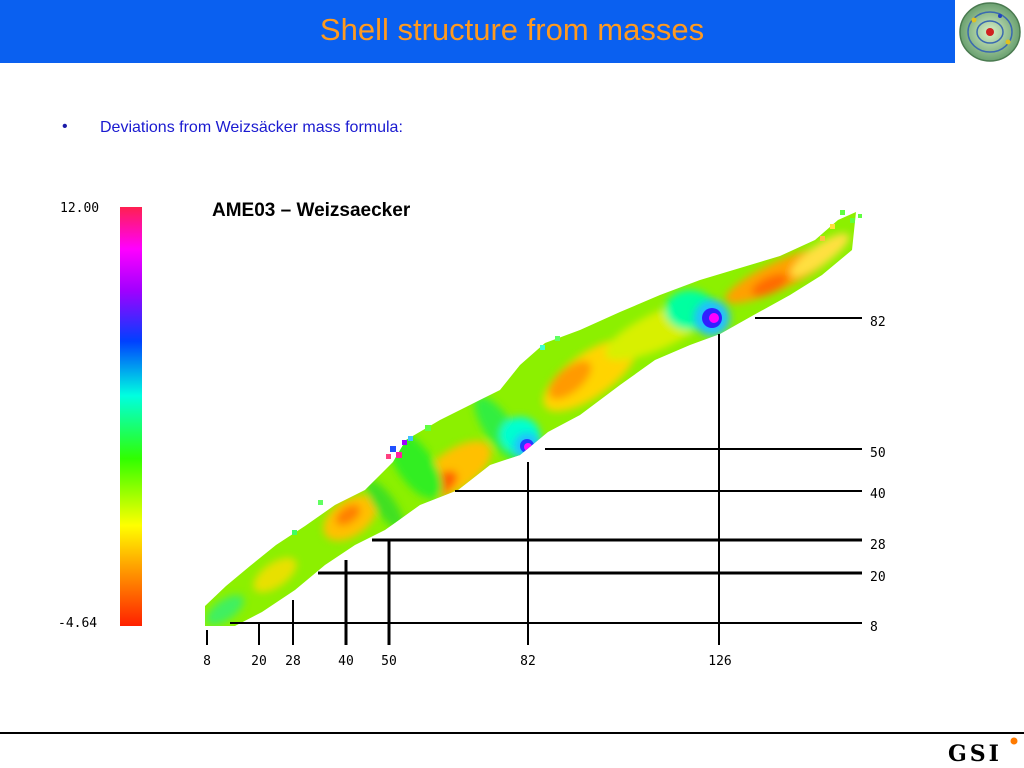 This screenshot has width=1024, height=768. Describe the element at coordinates (512, 29) in the screenshot. I see `page-title: Shell structure from masses` at that location.